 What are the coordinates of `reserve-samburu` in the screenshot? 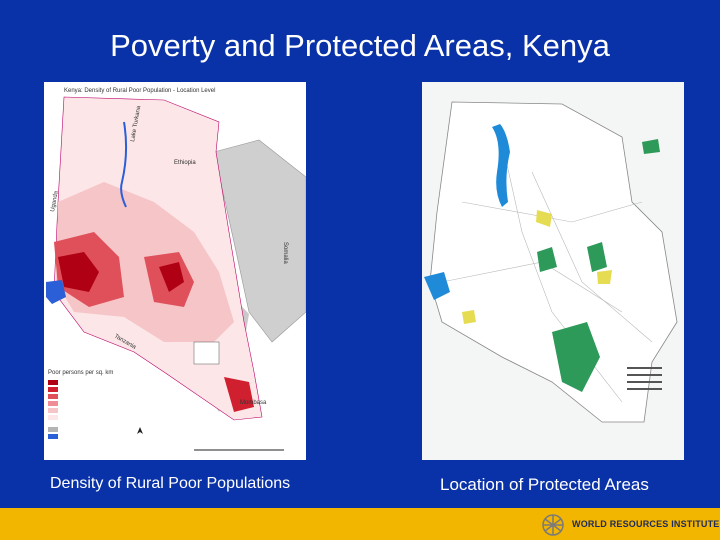 It's located at (544, 218).